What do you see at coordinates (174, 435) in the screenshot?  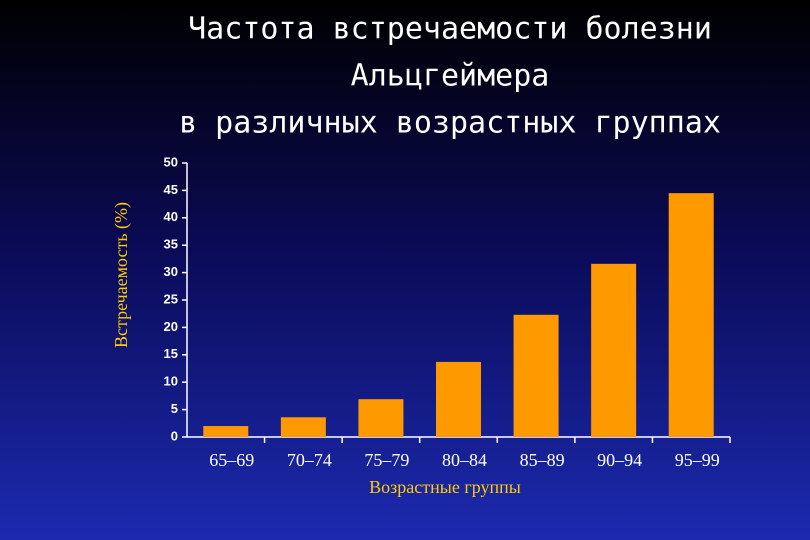 I see `y-tick-label: 0` at bounding box center [174, 435].